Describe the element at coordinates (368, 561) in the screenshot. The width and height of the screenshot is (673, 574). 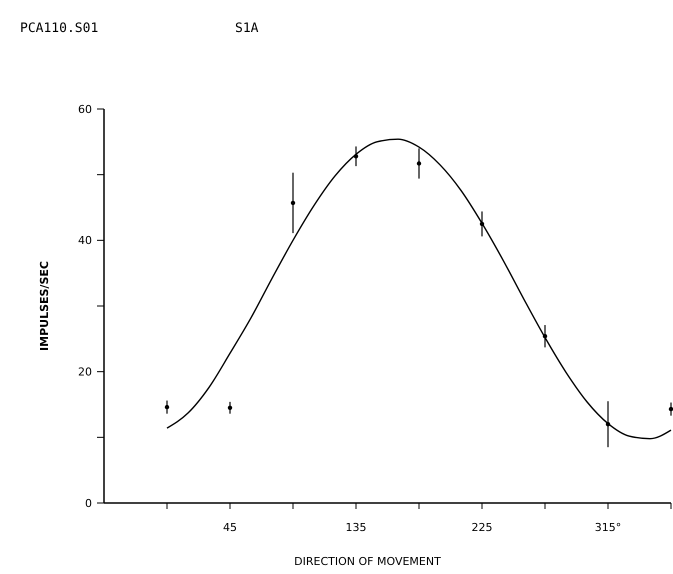
I see `x-axis-title: DIRECTION OF MOVEMENT` at that location.